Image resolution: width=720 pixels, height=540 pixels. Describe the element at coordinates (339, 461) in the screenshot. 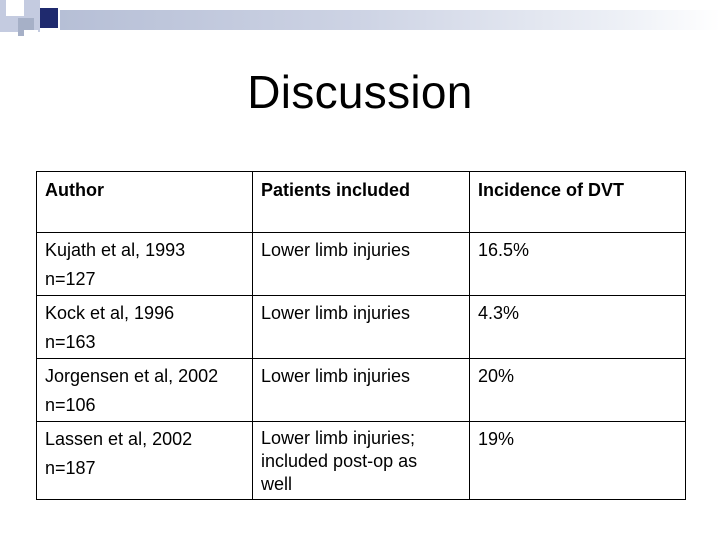

I see `patients-line: included post-op as` at that location.